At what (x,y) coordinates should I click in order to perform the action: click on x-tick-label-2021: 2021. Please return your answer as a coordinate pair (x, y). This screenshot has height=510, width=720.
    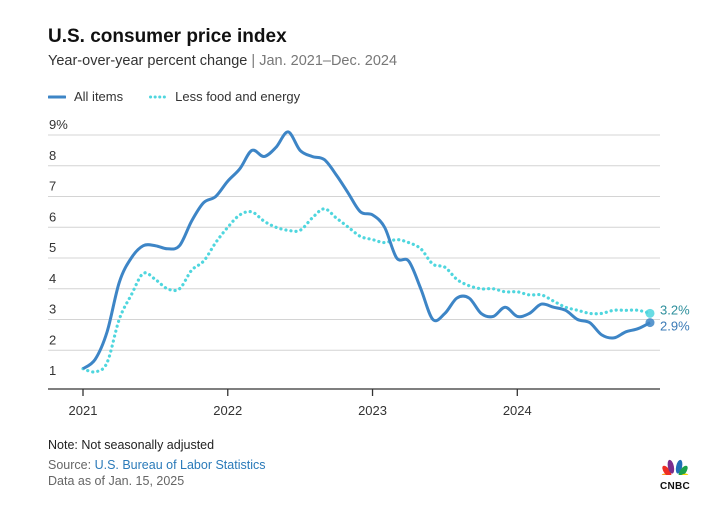
    Looking at the image, I should click on (83, 410).